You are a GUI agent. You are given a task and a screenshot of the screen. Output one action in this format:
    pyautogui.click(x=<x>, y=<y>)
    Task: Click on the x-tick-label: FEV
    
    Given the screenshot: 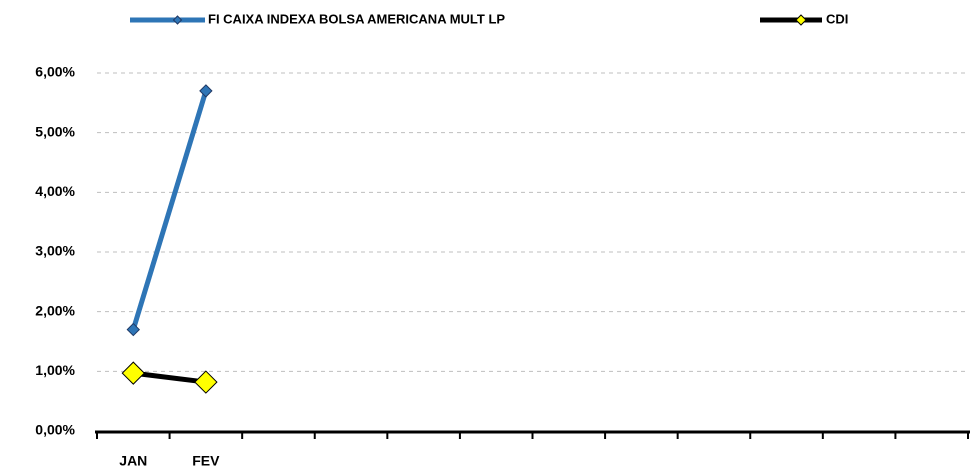 What is the action you would take?
    pyautogui.click(x=206, y=461)
    